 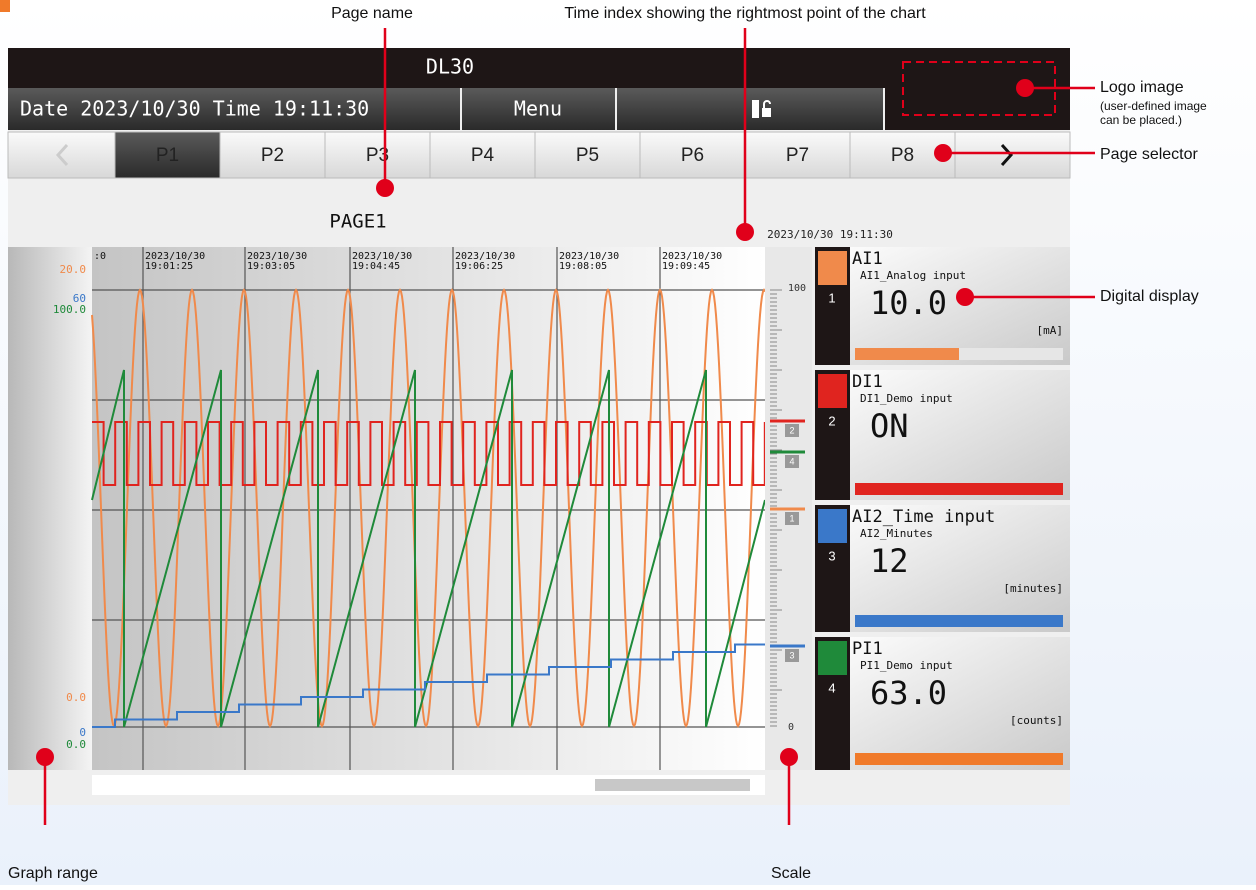 What do you see at coordinates (791, 727) in the screenshot?
I see `scale-bottom: 0` at bounding box center [791, 727].